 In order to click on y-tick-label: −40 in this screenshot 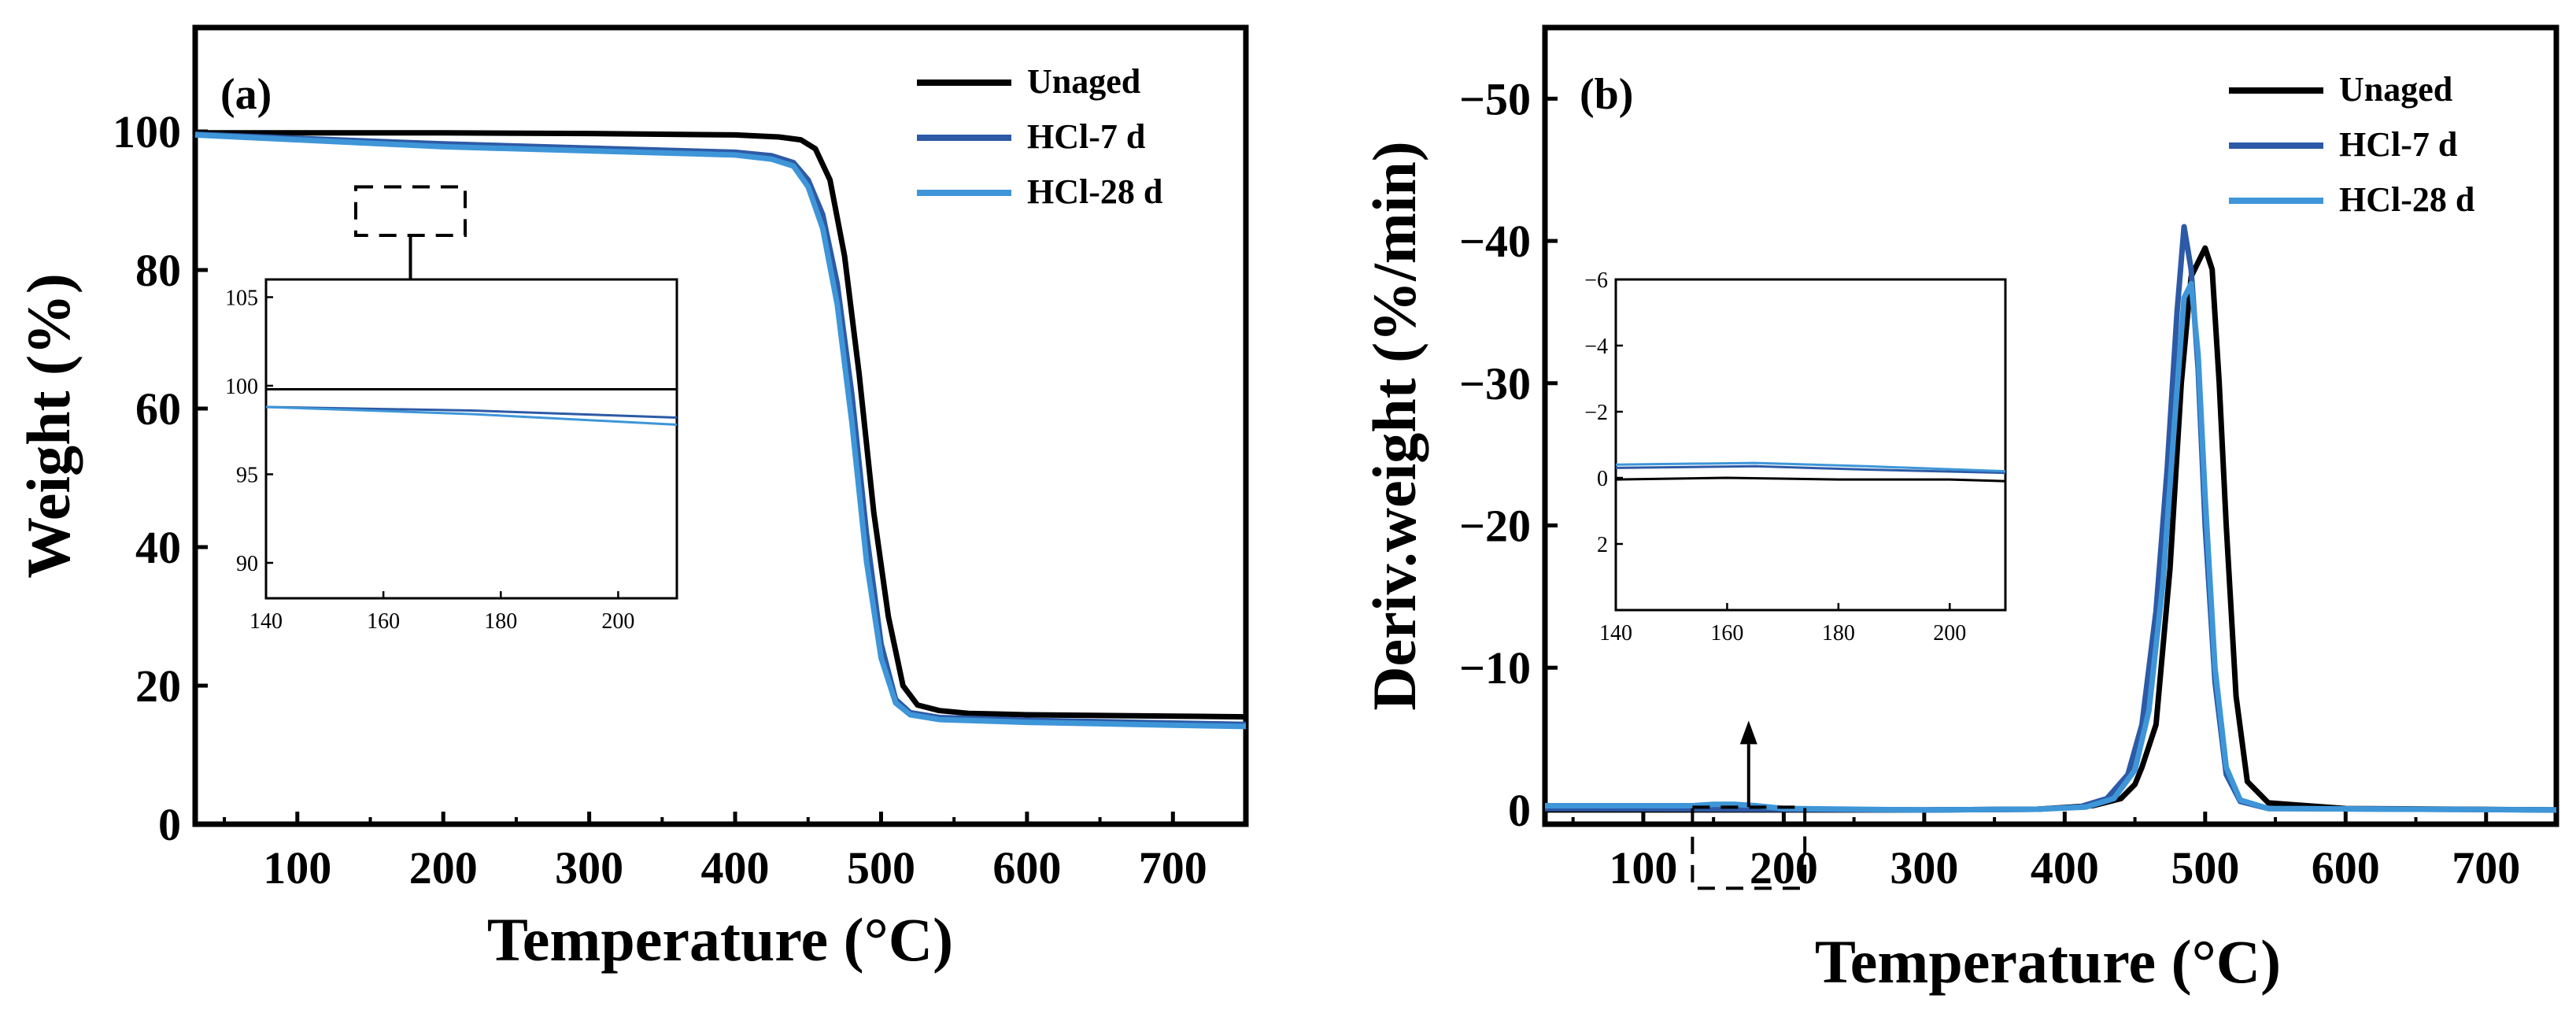, I will do `click(1495, 241)`.